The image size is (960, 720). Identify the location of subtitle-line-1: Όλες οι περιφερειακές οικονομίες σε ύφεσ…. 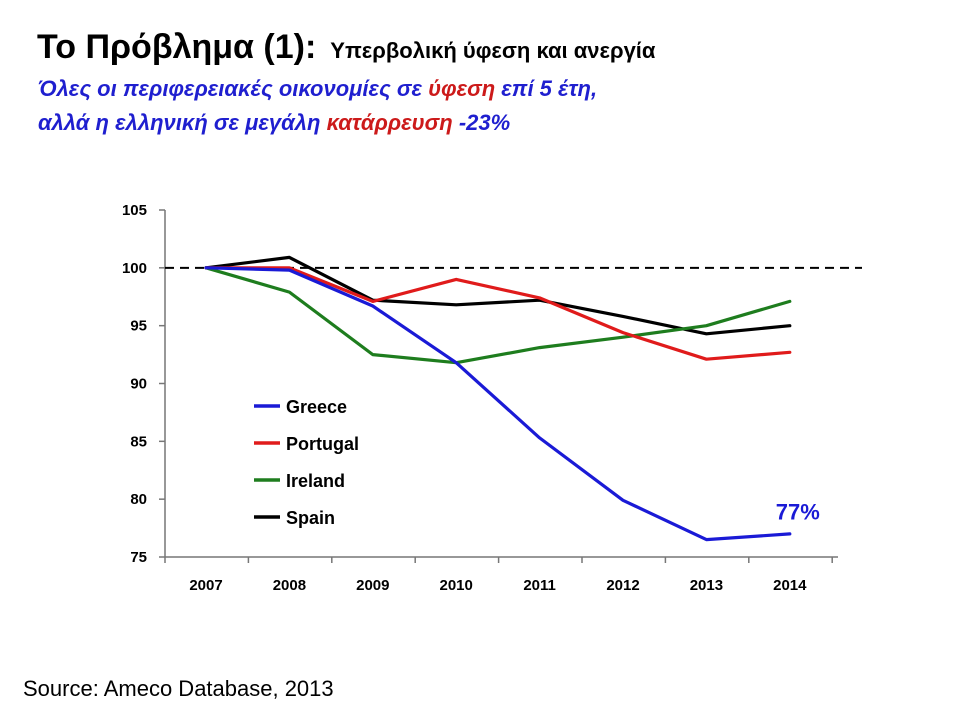
(317, 89).